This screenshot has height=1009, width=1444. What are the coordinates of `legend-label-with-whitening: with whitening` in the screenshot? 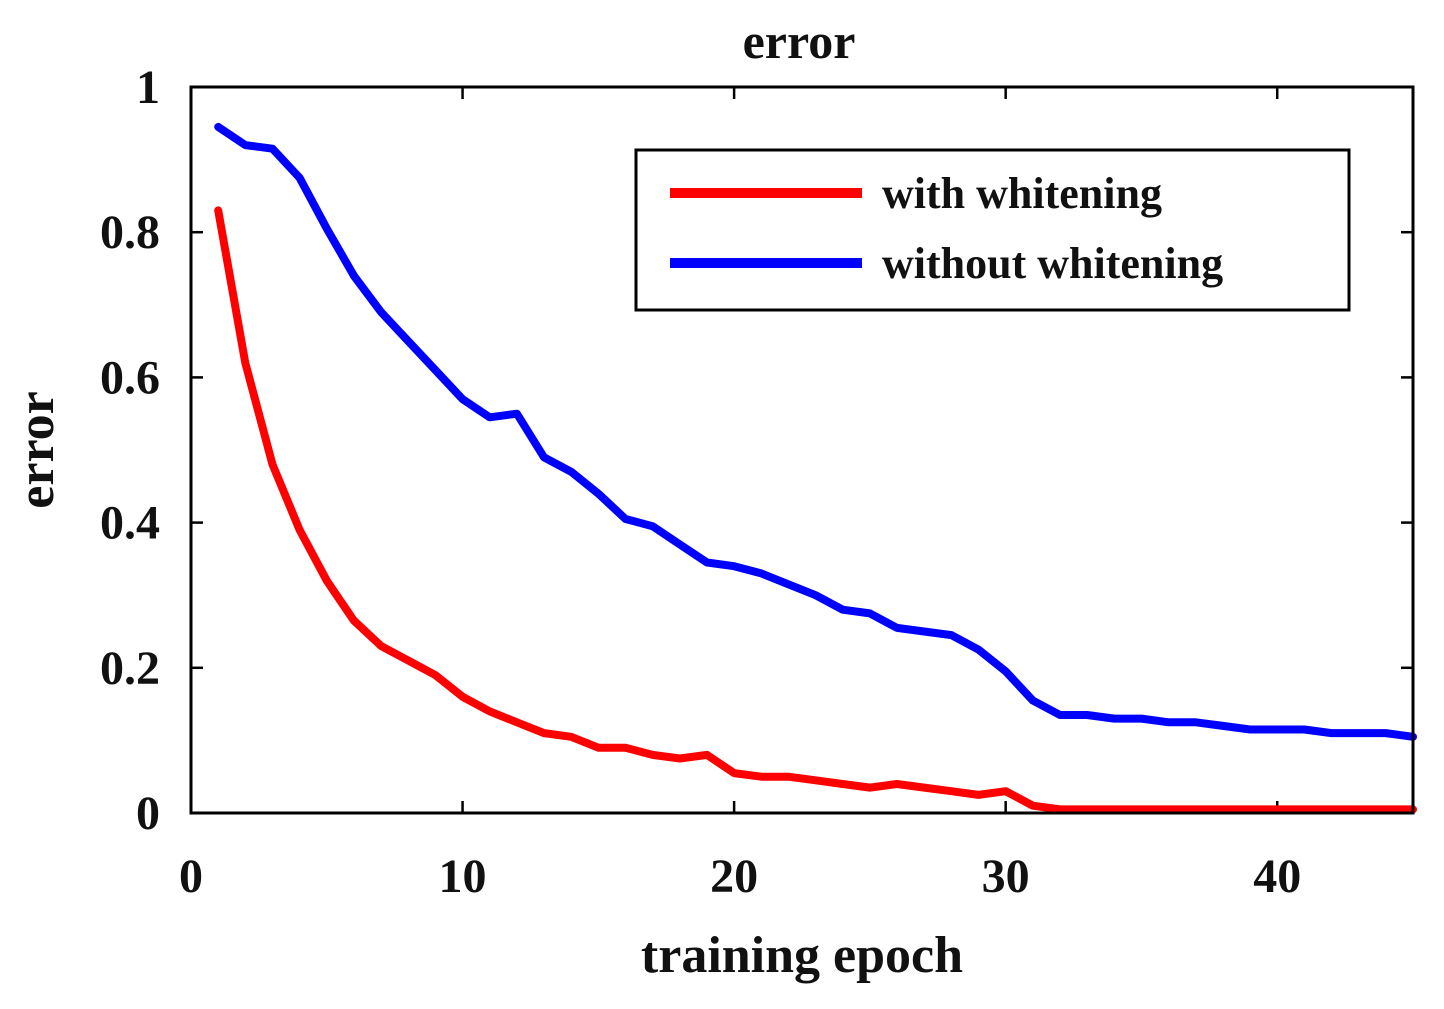 It's located at (1022, 193).